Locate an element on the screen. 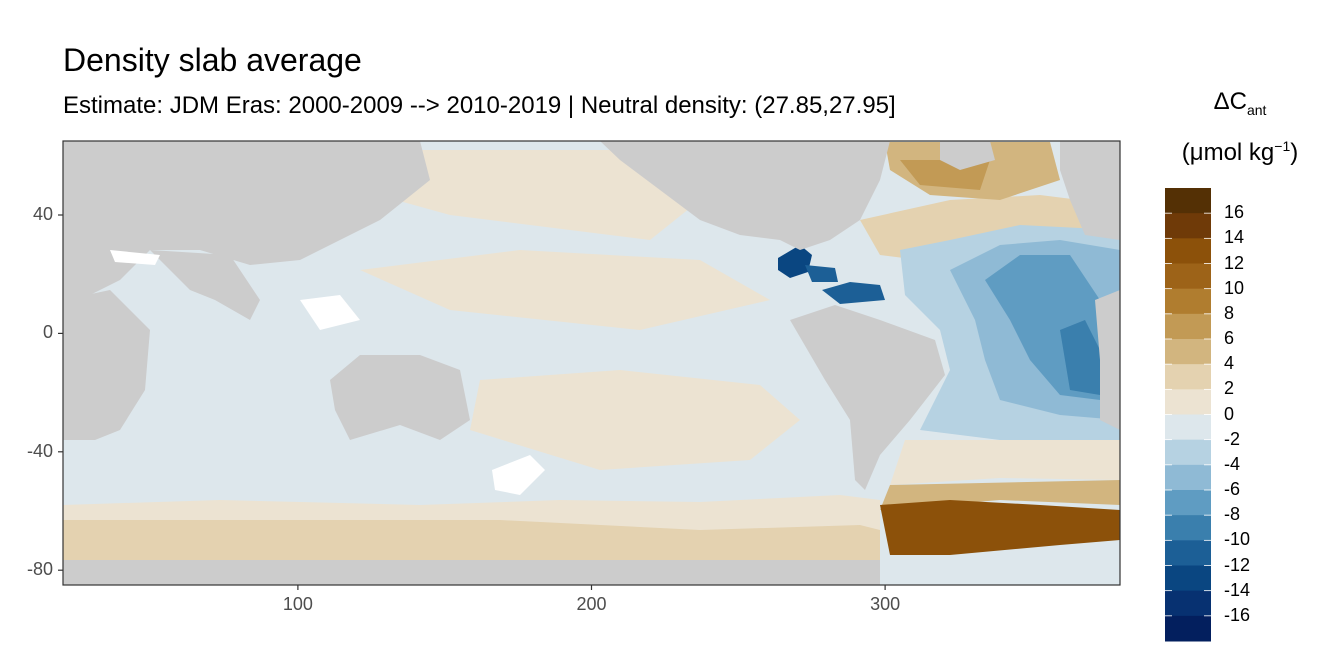 The height and width of the screenshot is (672, 1344). legend-label: -16 is located at coordinates (1237, 614).